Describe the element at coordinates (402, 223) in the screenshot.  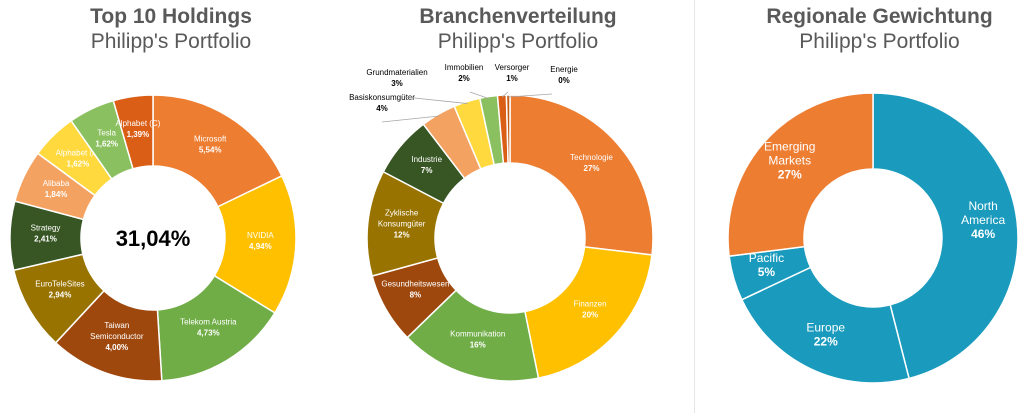
I see `data-label-zyklische-konsumg-ter: Zyklische Konsumgüter 12%` at that location.